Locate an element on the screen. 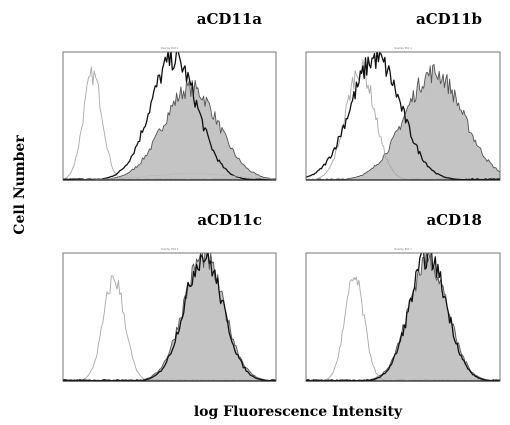 The image size is (510, 425). panel-title: aCD11a is located at coordinates (230, 19).